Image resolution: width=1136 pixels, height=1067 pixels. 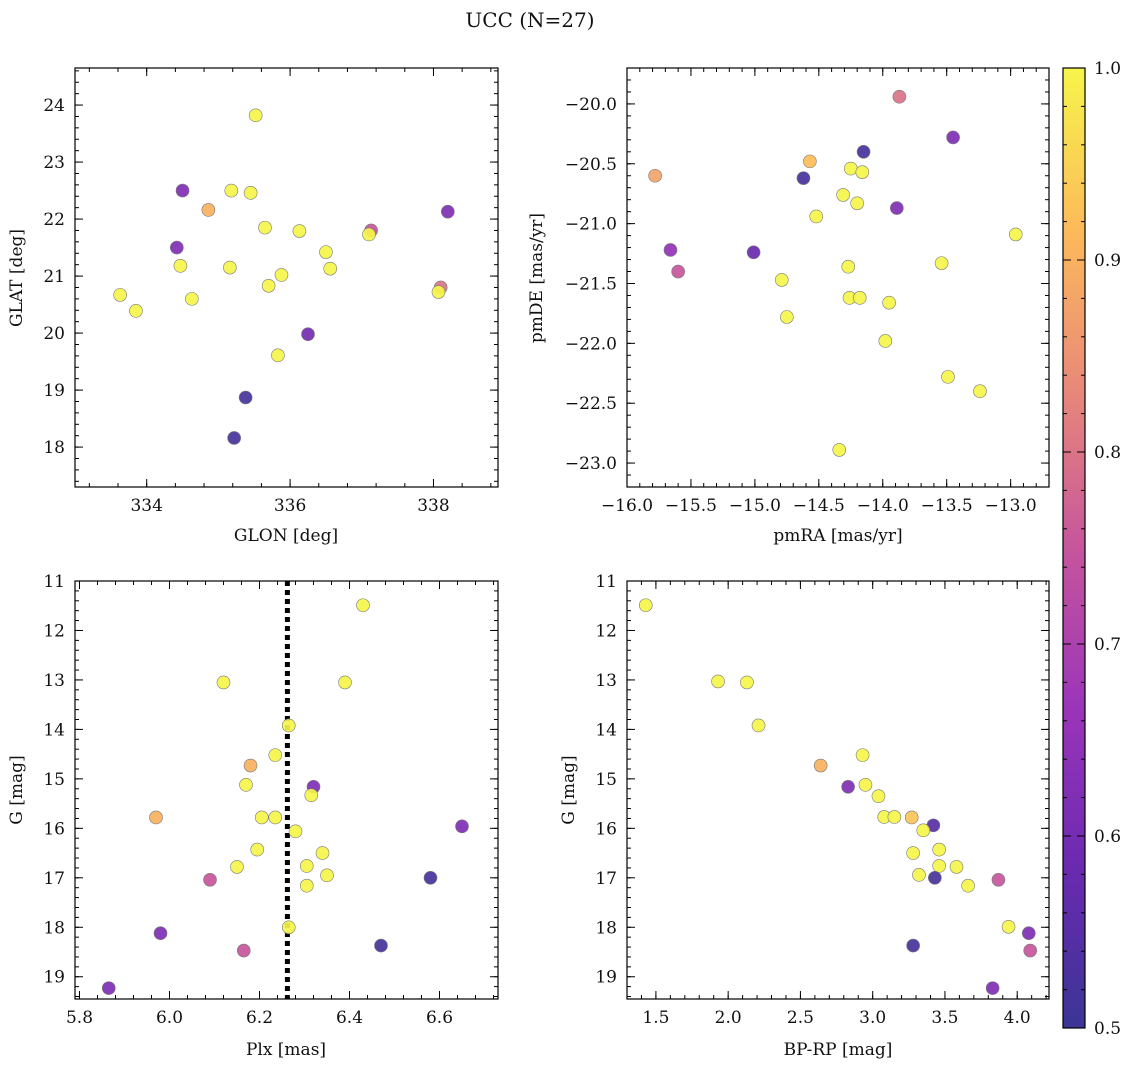 I want to click on colorbar: 0.5 0.6 0.7 0.8 0.9 1.0, so click(x=1091, y=549).